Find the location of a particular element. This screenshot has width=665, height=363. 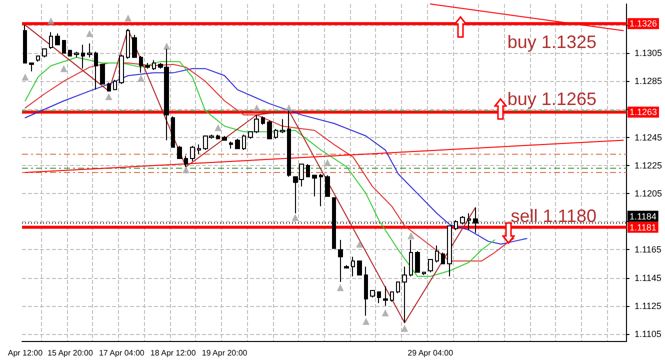

y-tick-label: 1.1105 is located at coordinates (648, 333).